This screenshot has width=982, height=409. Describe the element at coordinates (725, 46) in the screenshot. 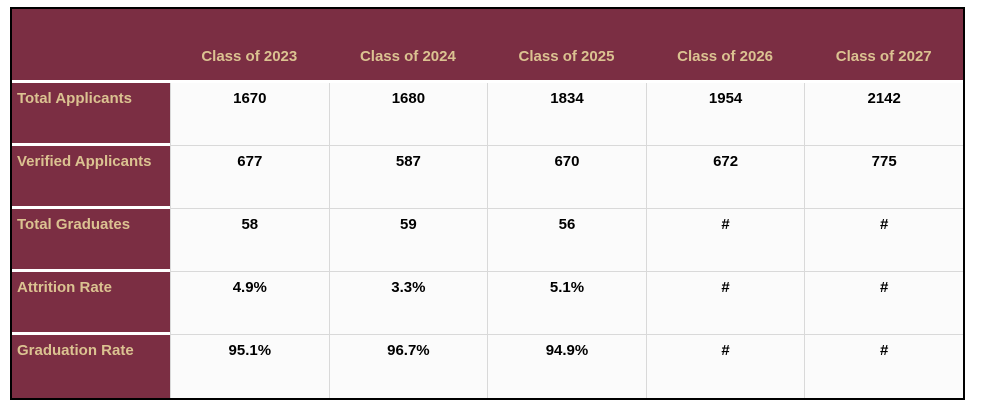

I see `column-header-class-of-2026: Class of 2026` at that location.